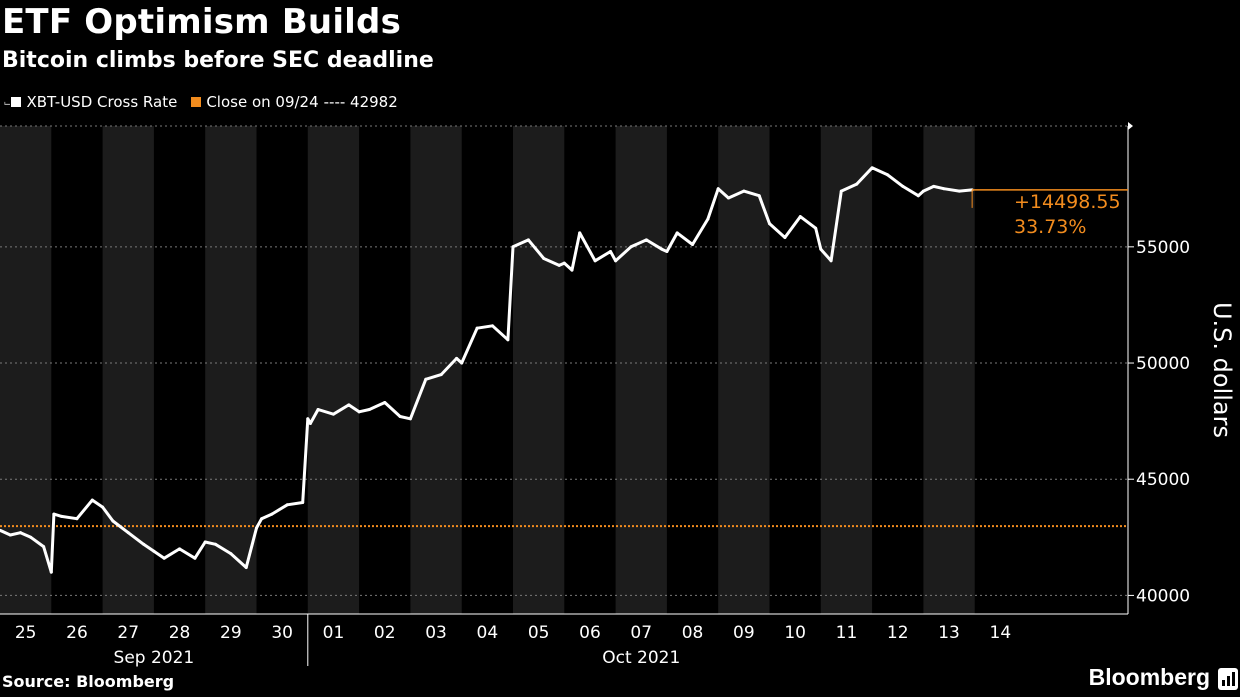 The image size is (1240, 697). Describe the element at coordinates (898, 633) in the screenshot. I see `x-tick-label: 12` at that location.